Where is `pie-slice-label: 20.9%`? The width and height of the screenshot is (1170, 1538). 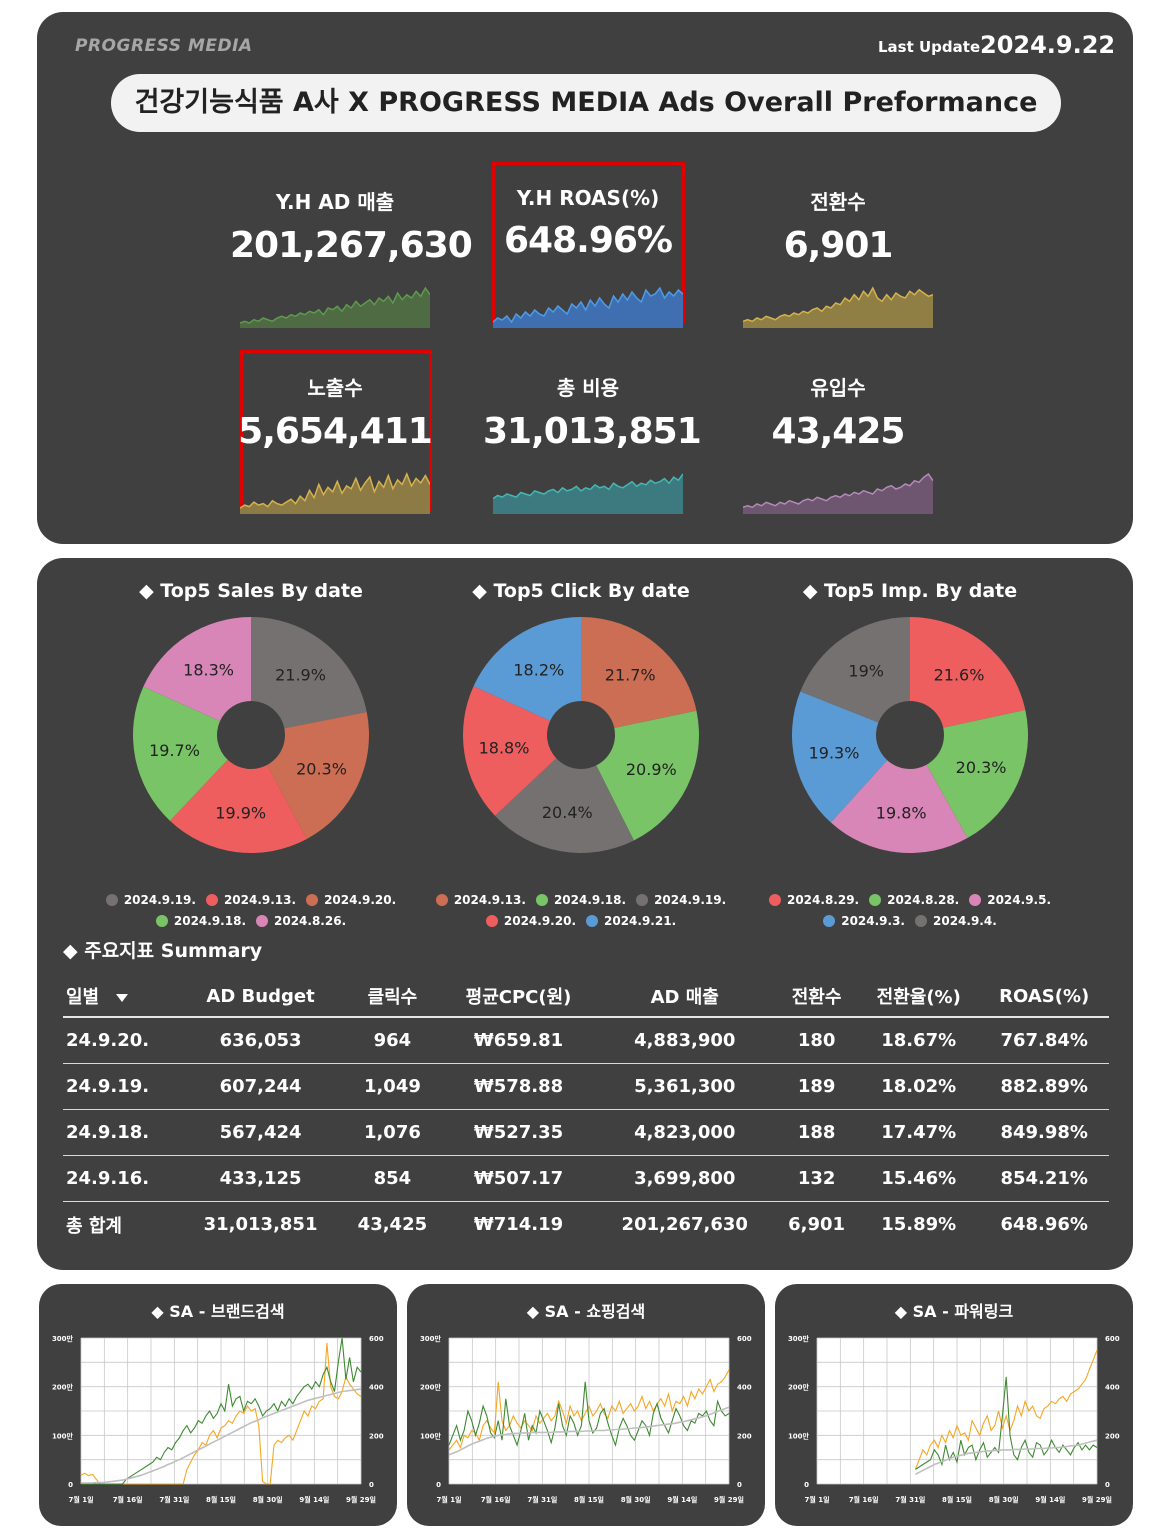 pie-slice-label: 20.9% is located at coordinates (651, 769).